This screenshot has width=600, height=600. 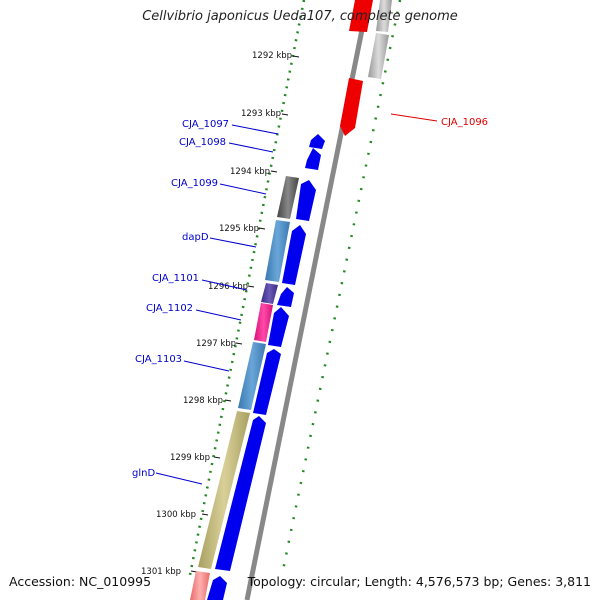 I want to click on scale-tick-label: 1298 kbp, so click(x=203, y=401).